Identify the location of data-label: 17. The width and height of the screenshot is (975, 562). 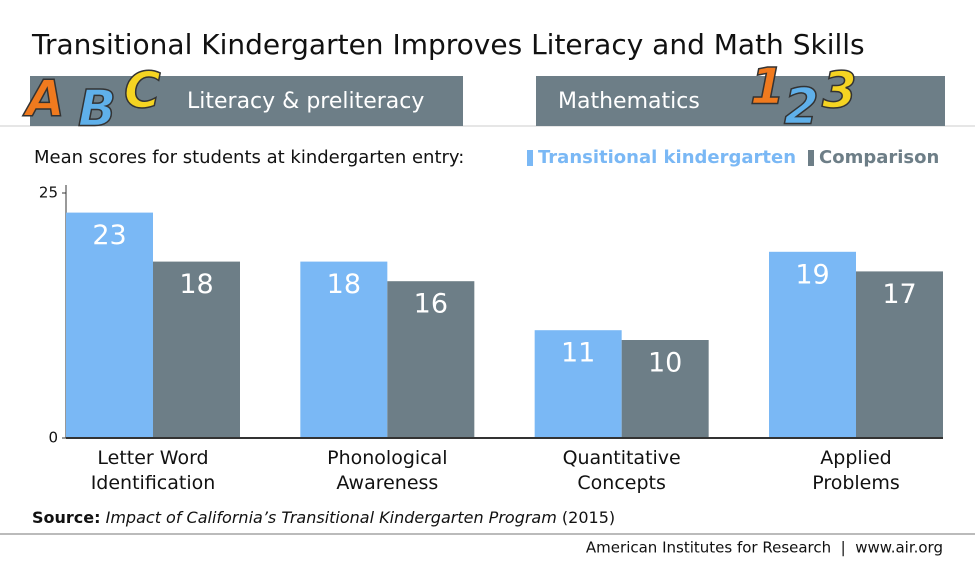
(899, 294).